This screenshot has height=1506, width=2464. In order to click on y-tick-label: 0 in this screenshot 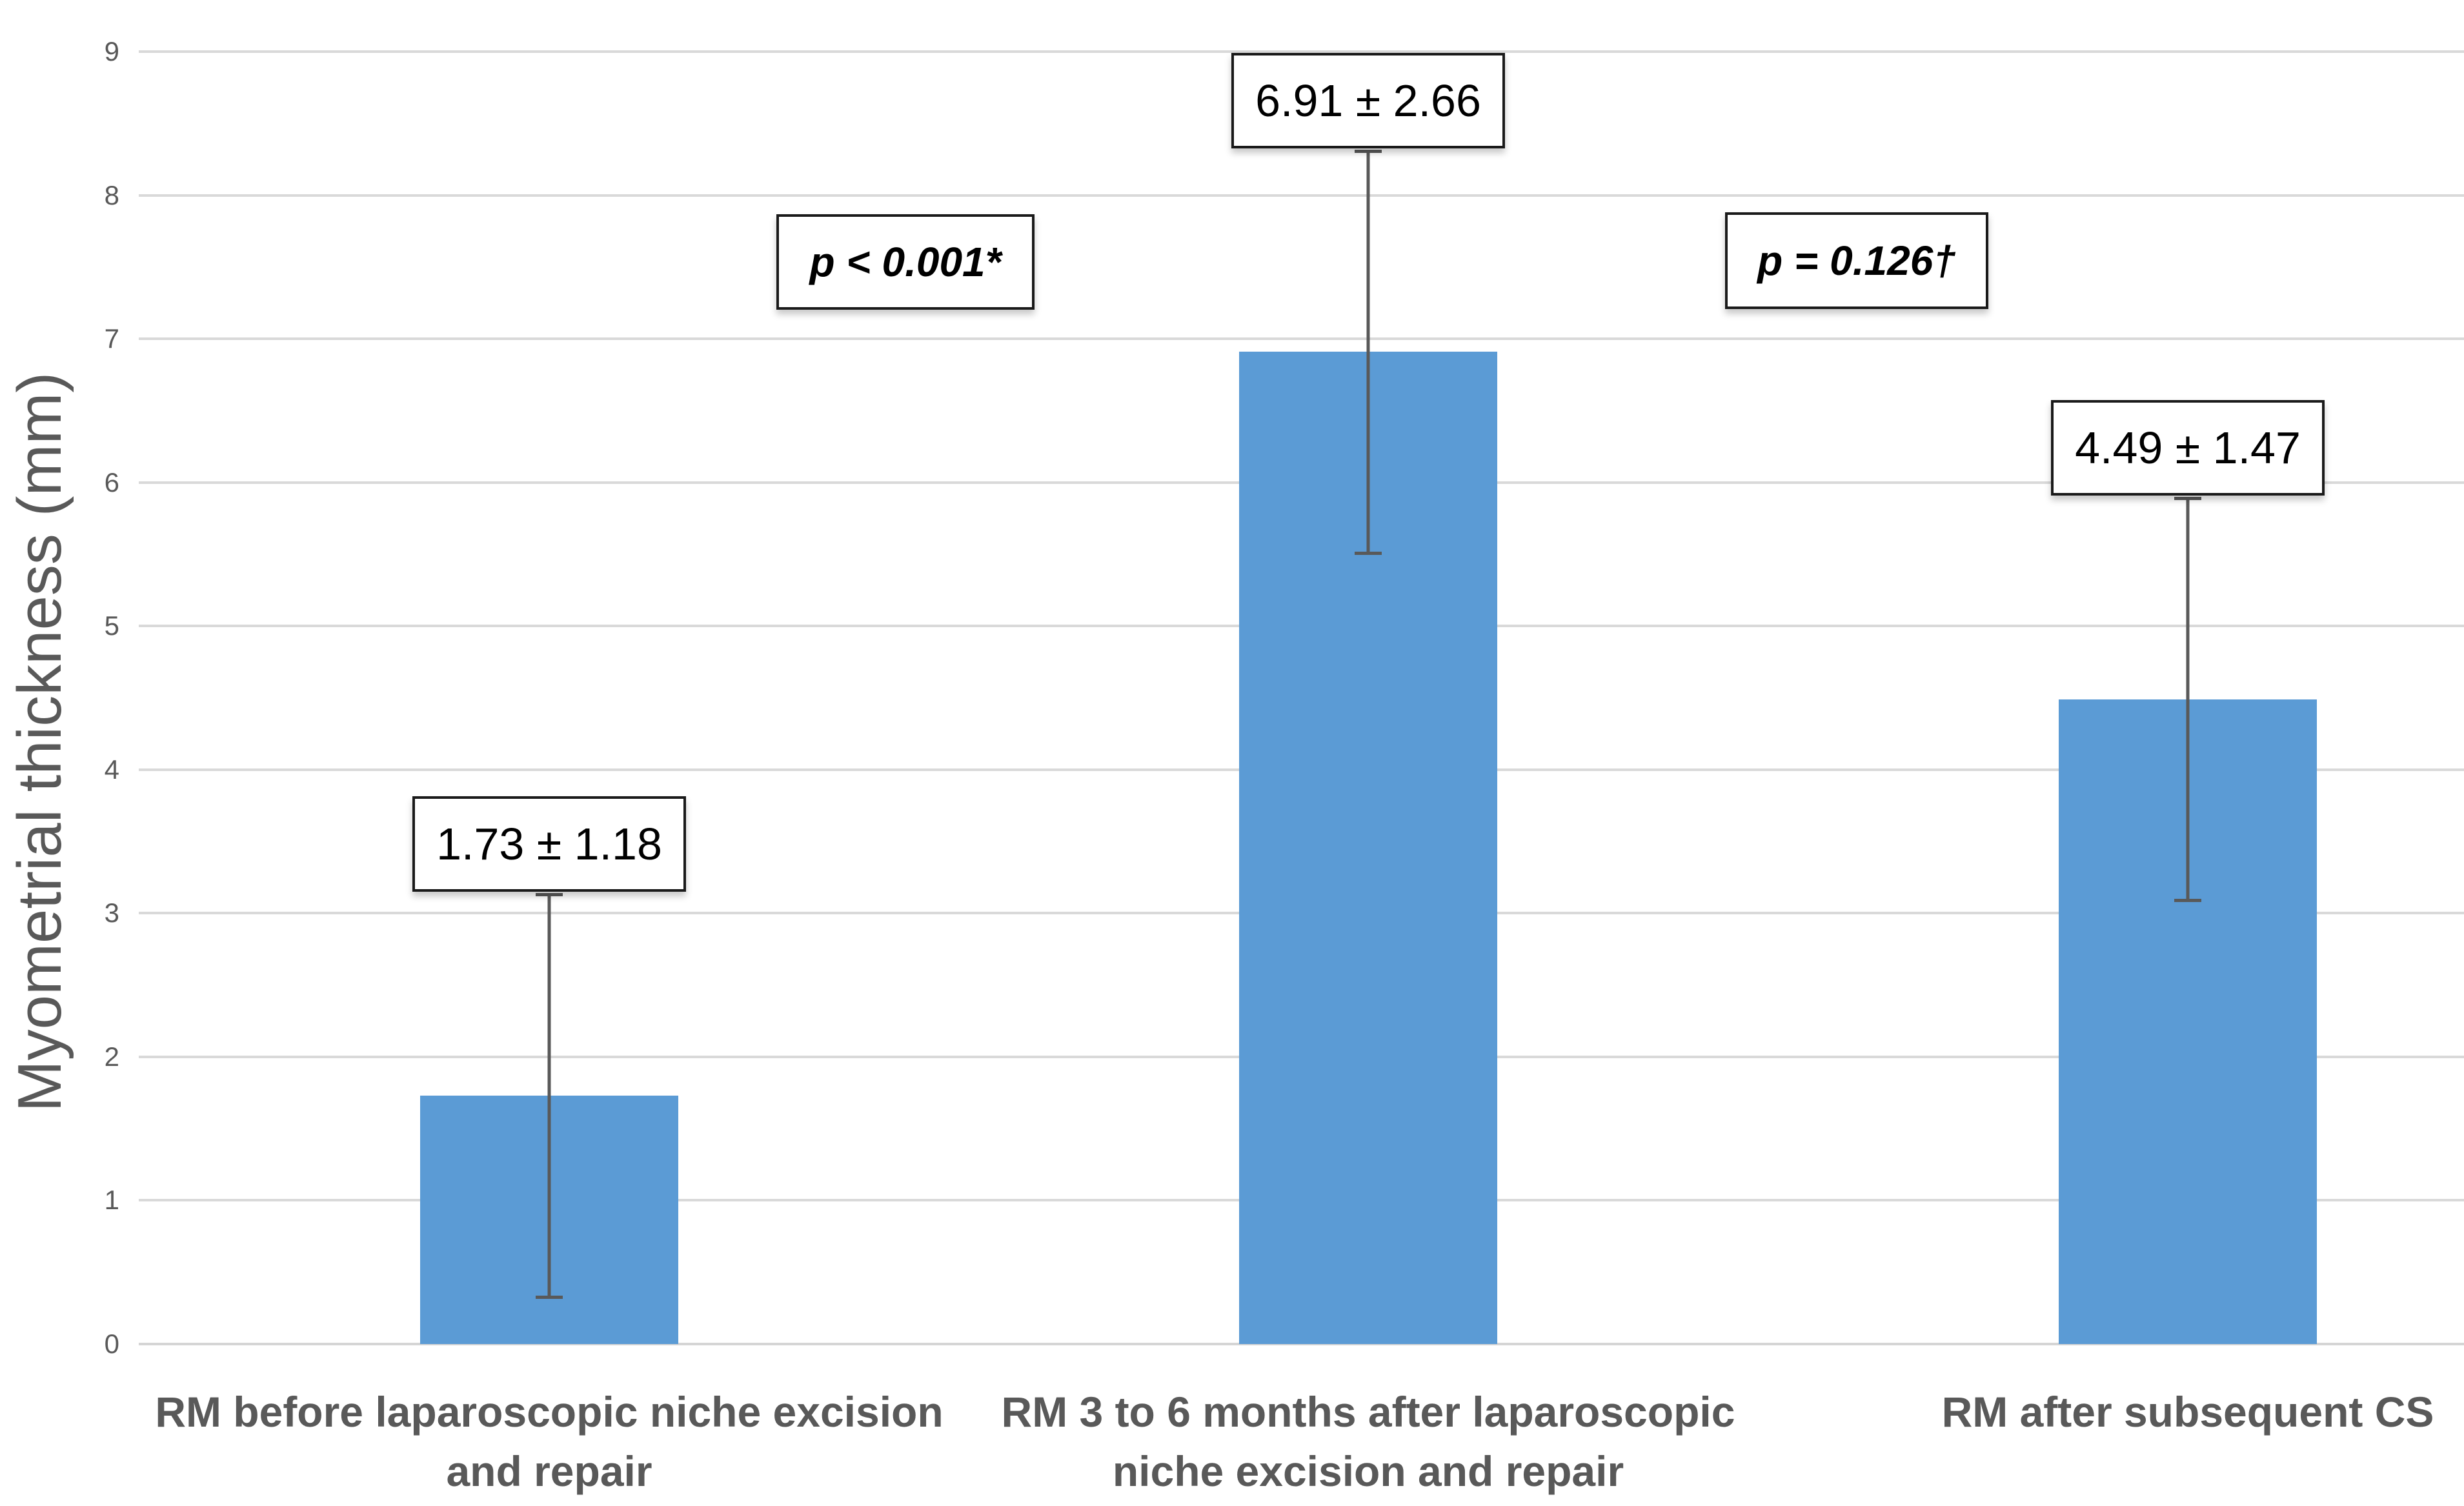, I will do `click(112, 1344)`.